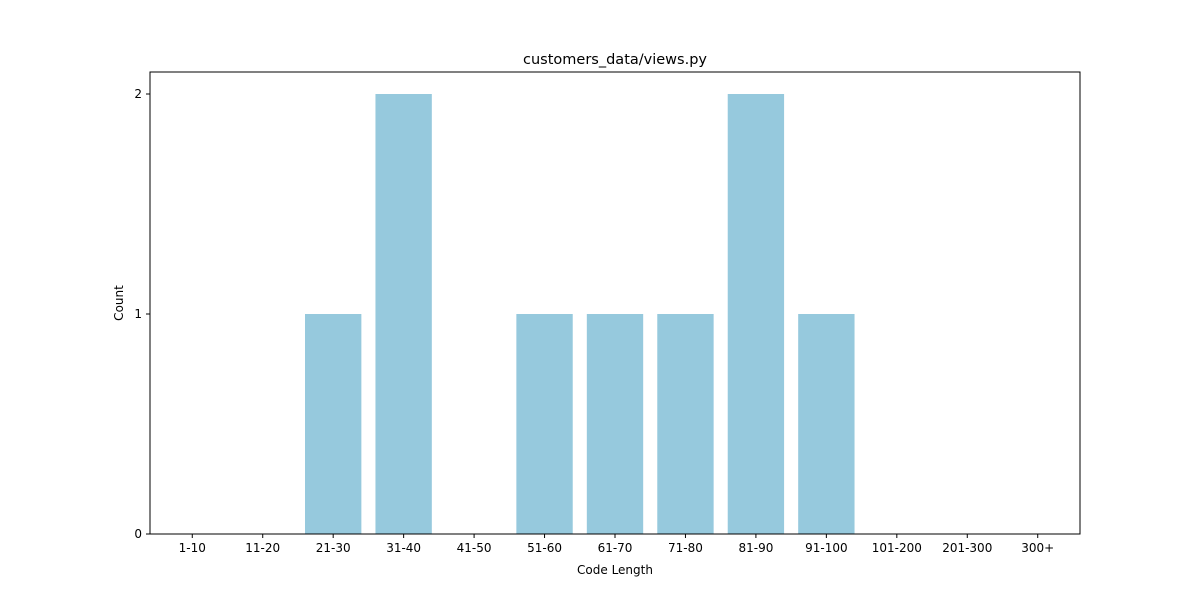  I want to click on x-tick-label: 21-30, so click(333, 548).